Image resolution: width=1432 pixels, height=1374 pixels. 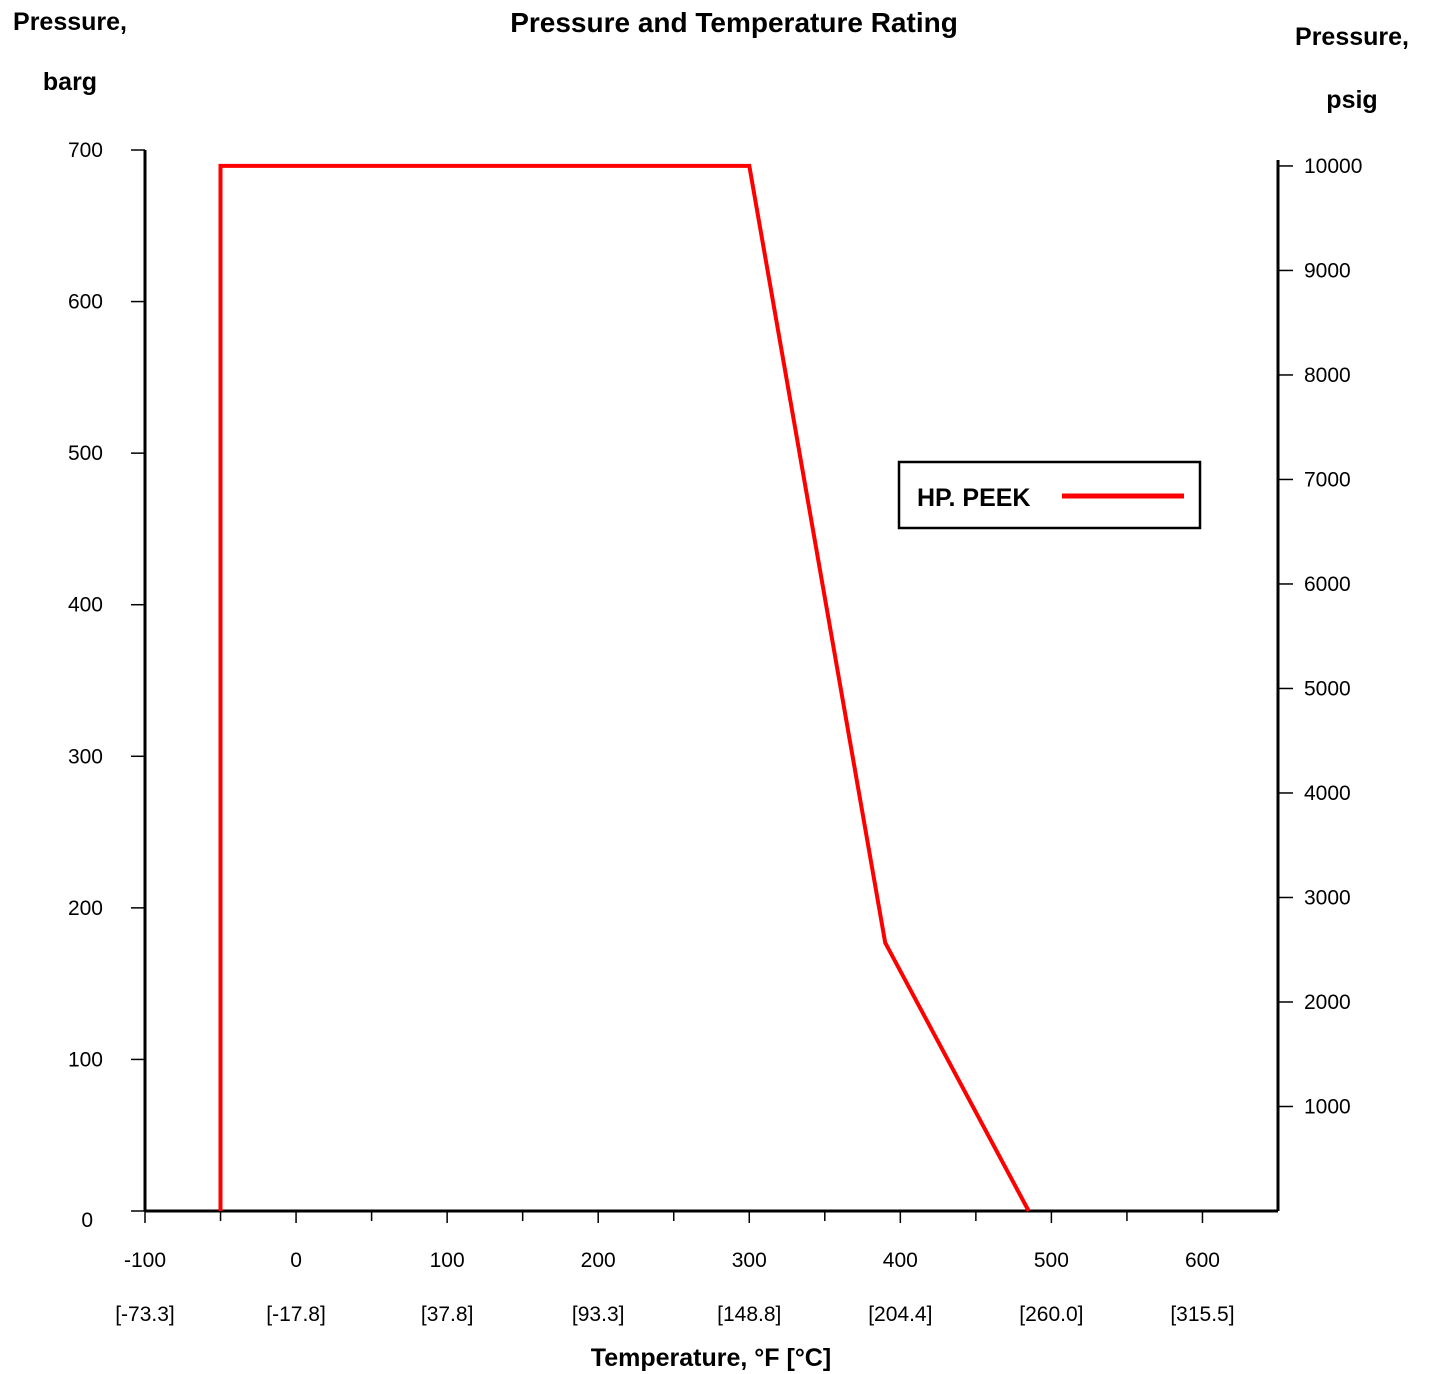 I want to click on chart-title: Pressure and Temperature Rating, so click(x=734, y=22).